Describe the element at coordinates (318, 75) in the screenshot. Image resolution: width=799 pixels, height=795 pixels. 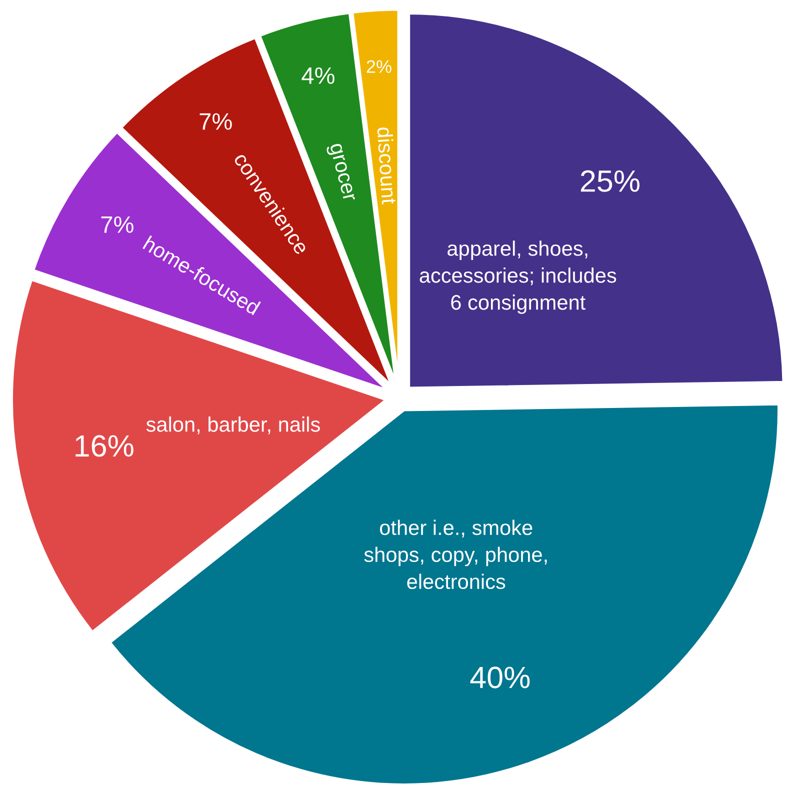
I see `data-label: 4%` at that location.